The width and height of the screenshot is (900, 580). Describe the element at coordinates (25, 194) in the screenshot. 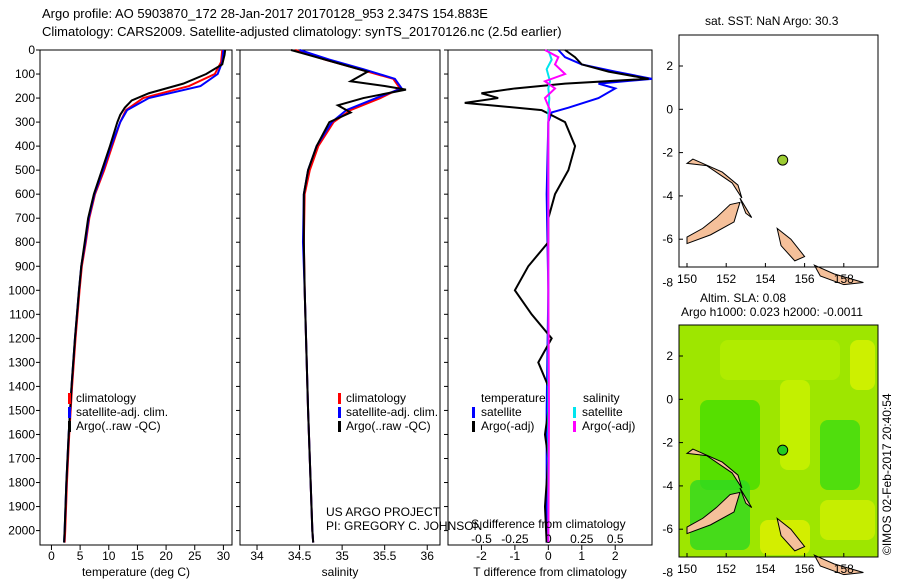

I see `y-tick-label: 600` at that location.